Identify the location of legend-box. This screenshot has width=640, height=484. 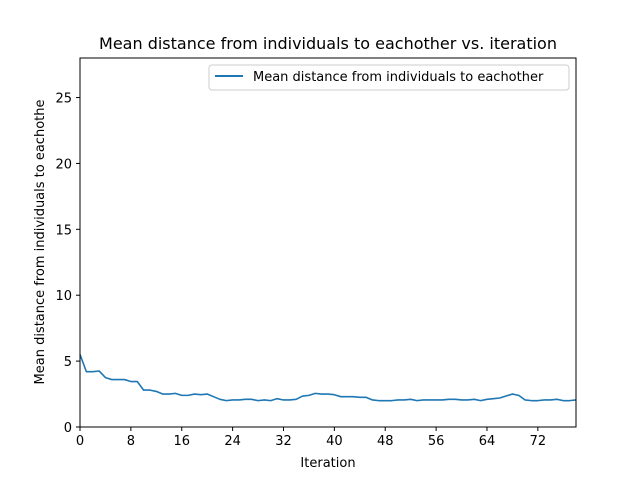
(389, 77).